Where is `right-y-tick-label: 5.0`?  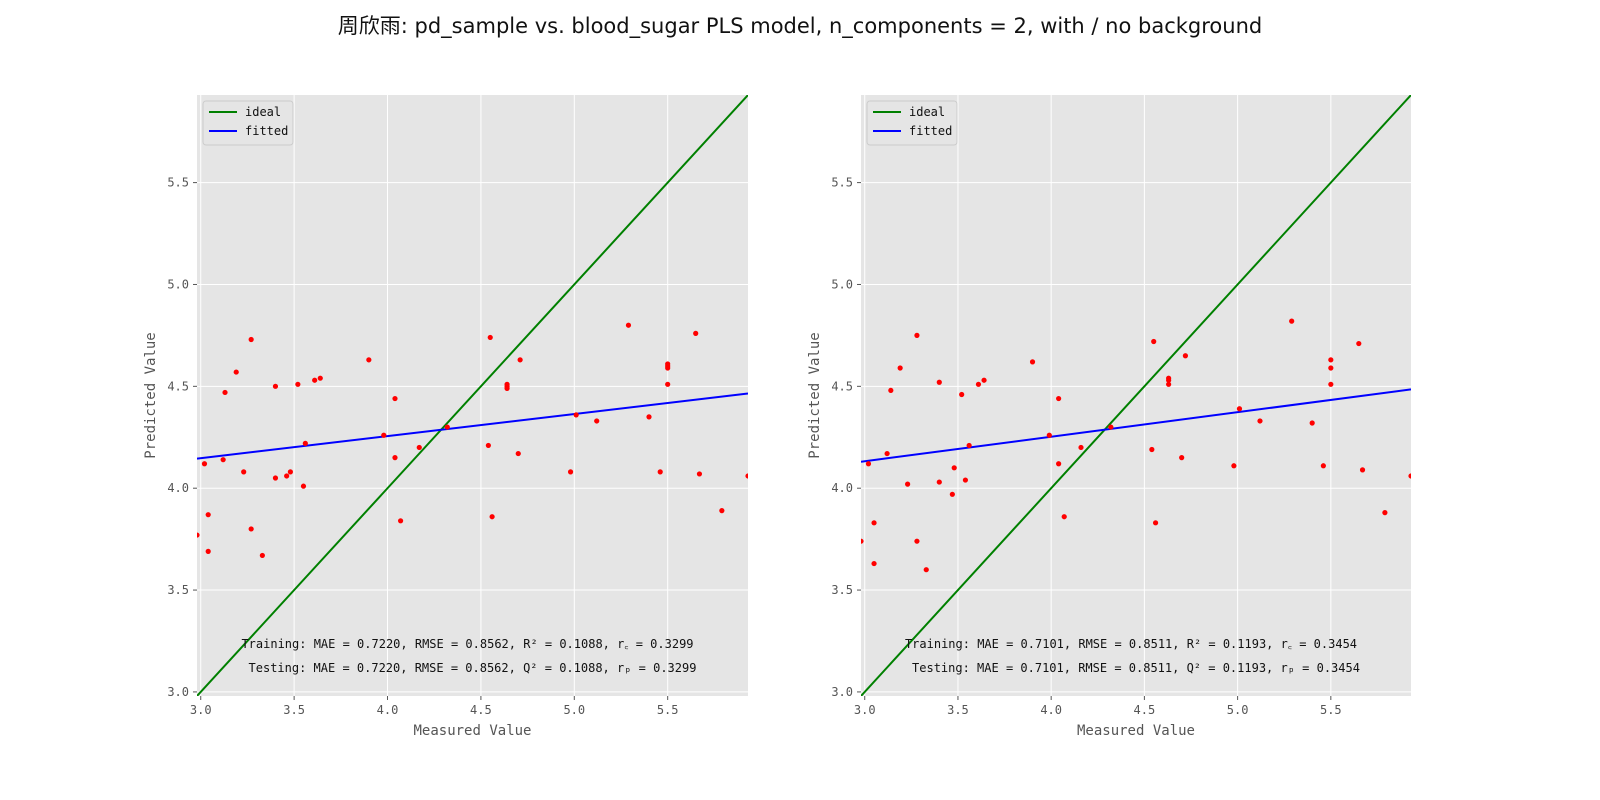
right-y-tick-label: 5.0 is located at coordinates (842, 284).